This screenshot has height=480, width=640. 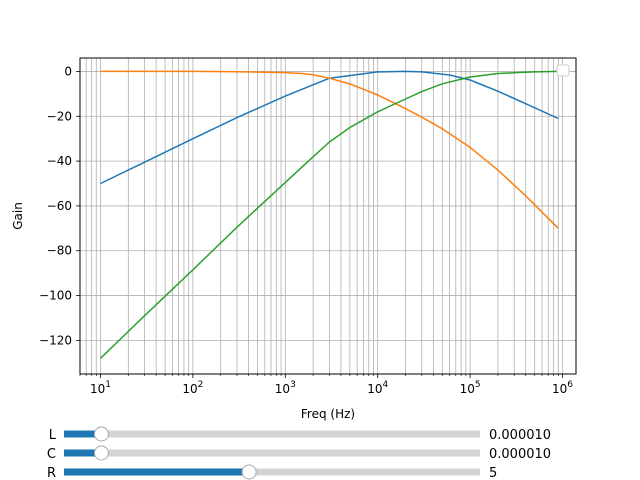 I want to click on y-tick-label: 0, so click(x=68, y=71).